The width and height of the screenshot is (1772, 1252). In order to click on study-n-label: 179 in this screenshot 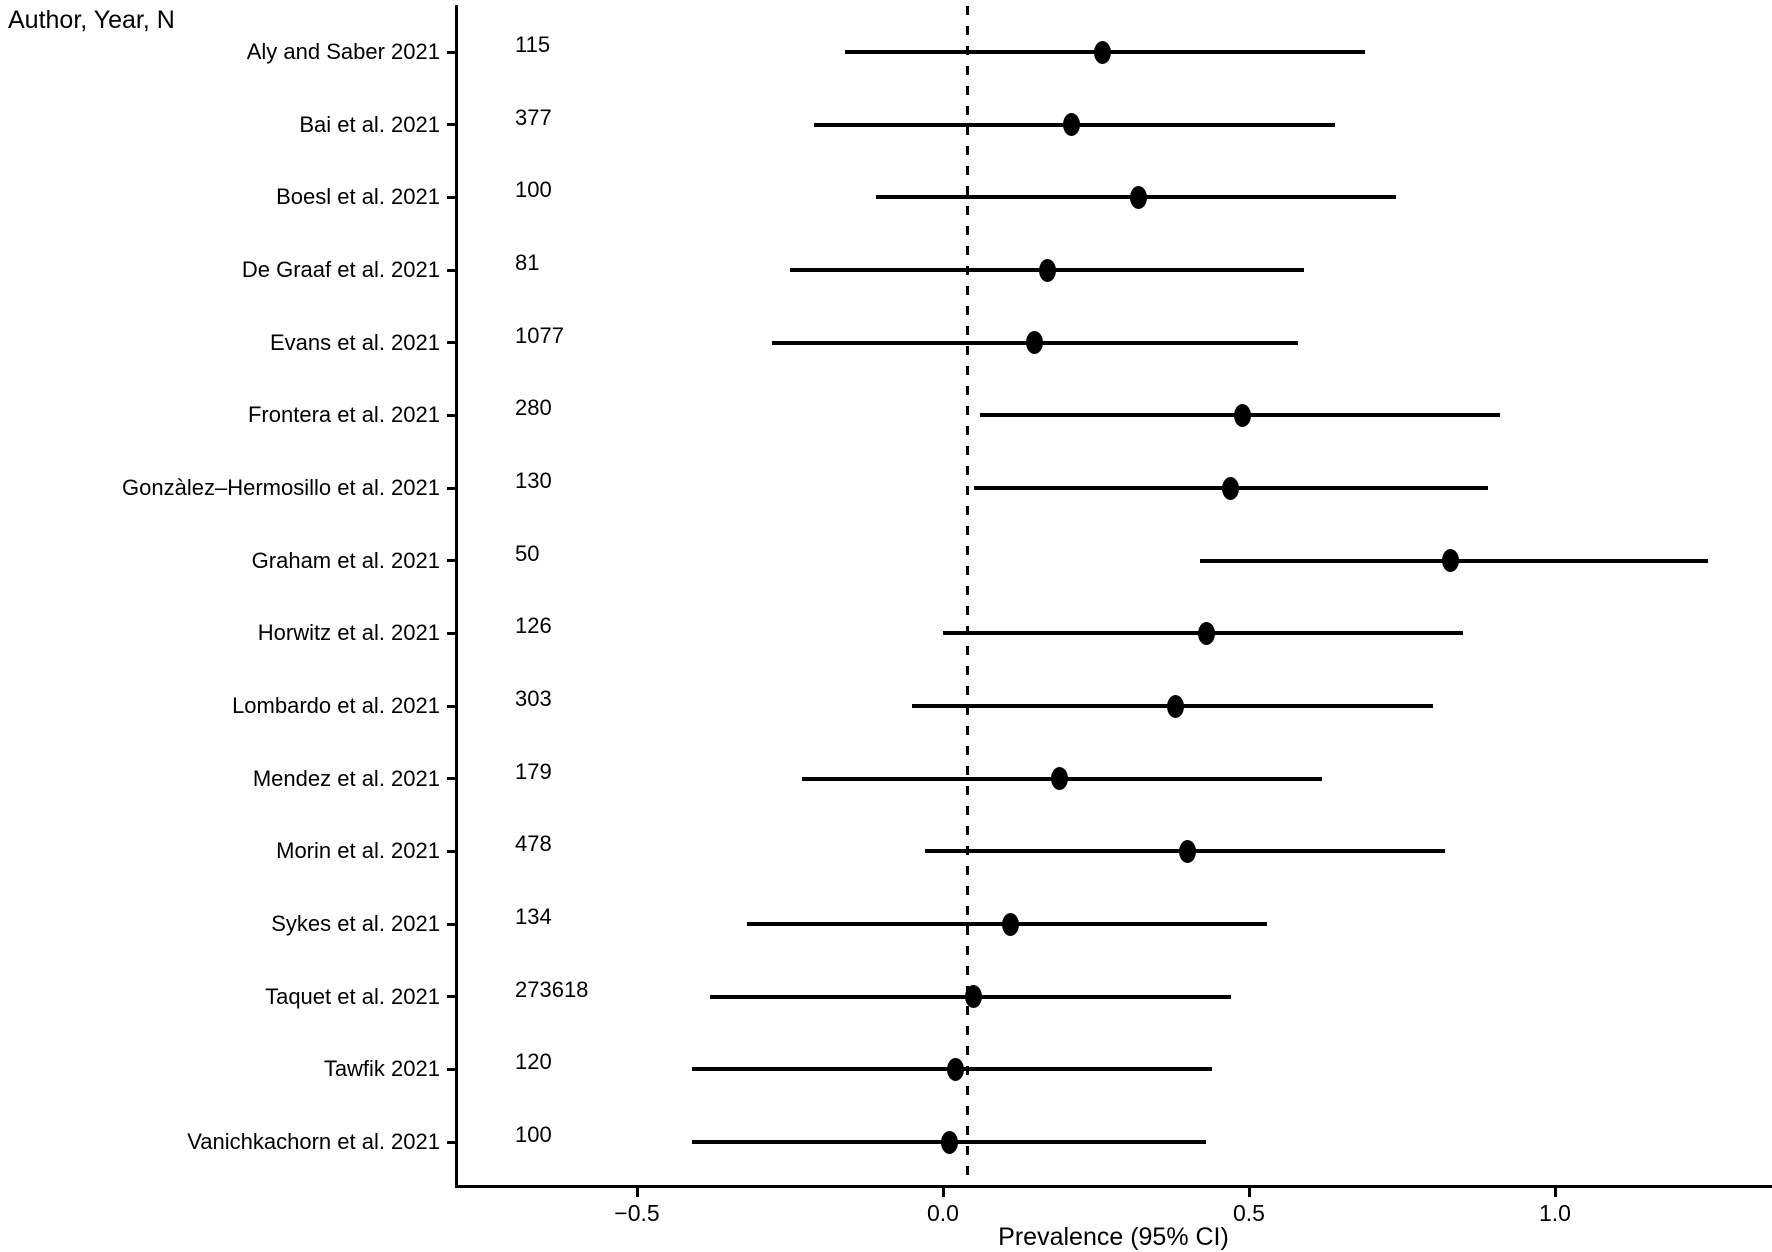, I will do `click(533, 771)`.